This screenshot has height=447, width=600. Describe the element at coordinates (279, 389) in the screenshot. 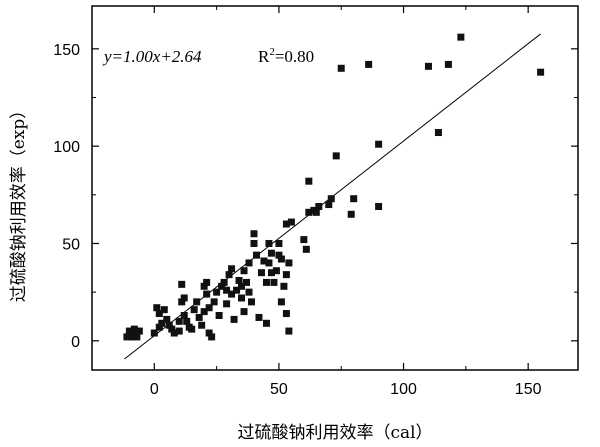

I see `x-tick-label: 50` at that location.